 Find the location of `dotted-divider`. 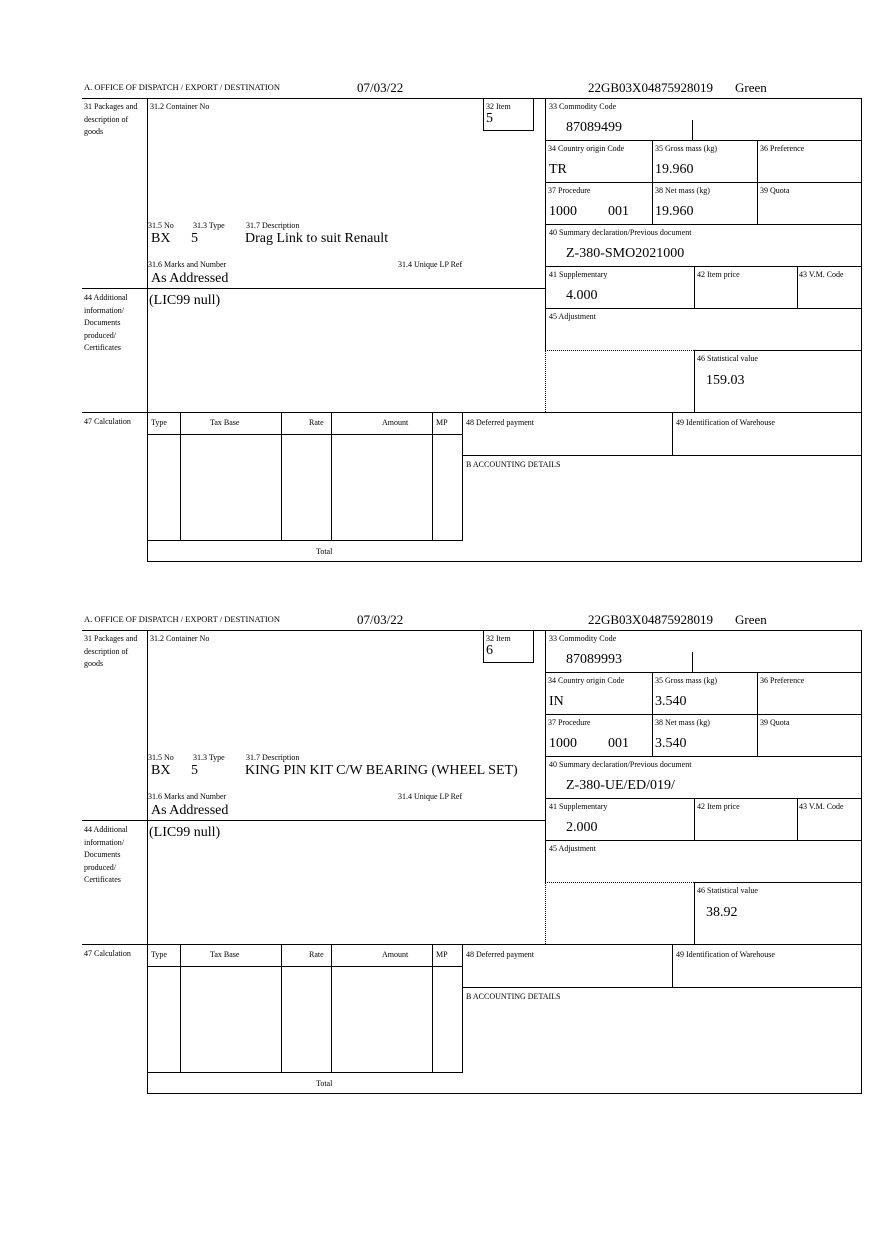

dotted-divider is located at coordinates (545, 913).